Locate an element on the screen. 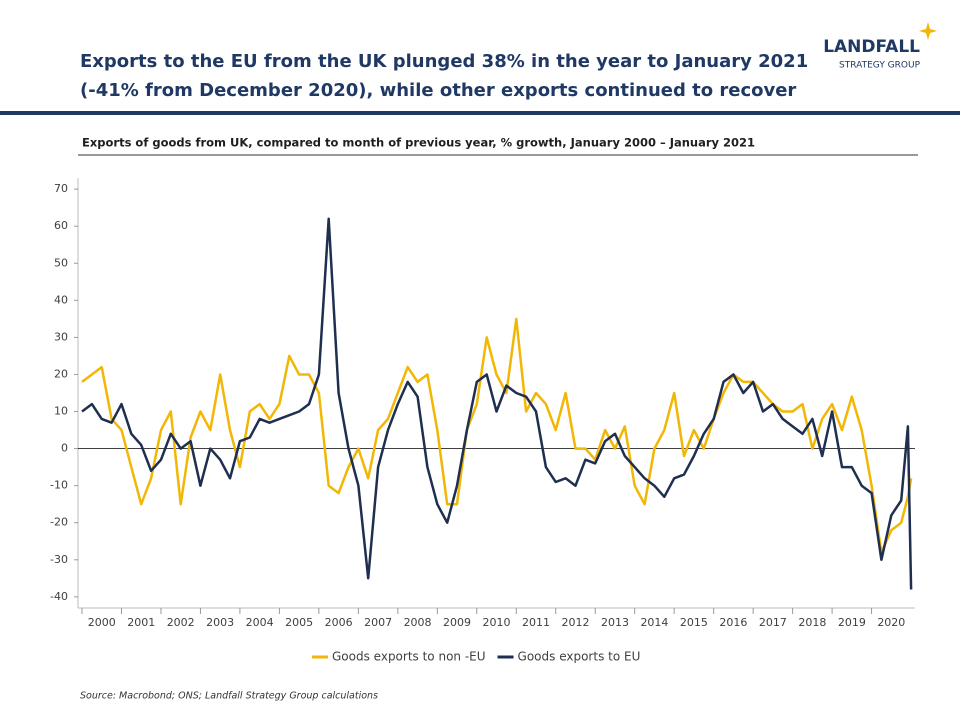  x-tick-label: 2019 is located at coordinates (852, 622).